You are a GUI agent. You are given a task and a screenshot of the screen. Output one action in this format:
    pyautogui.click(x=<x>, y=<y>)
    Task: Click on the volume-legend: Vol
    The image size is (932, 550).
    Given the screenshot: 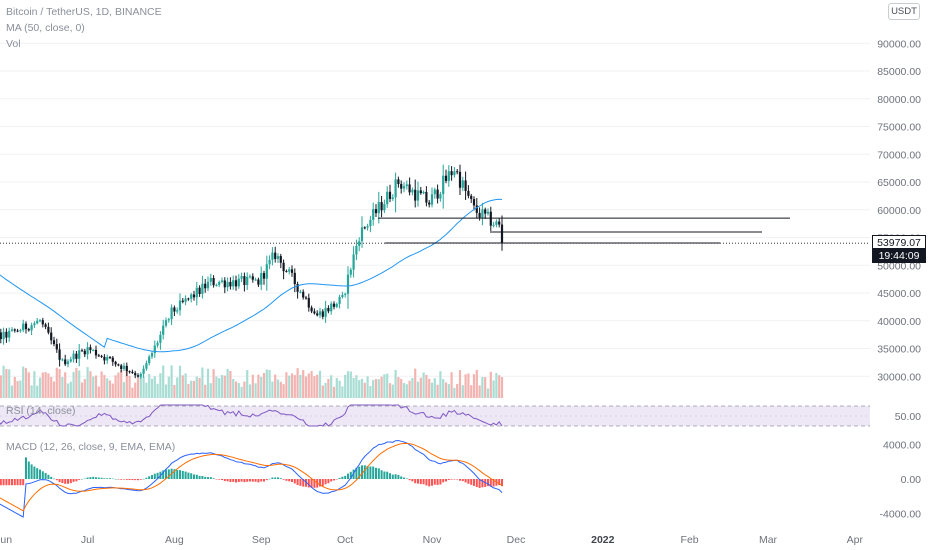 What is the action you would take?
    pyautogui.click(x=13, y=44)
    